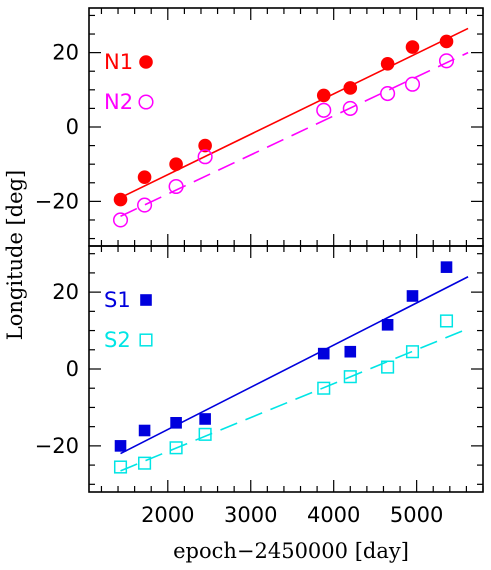  Describe the element at coordinates (15, 255) in the screenshot. I see `y-axis-title: Longitude [deg]` at that location.